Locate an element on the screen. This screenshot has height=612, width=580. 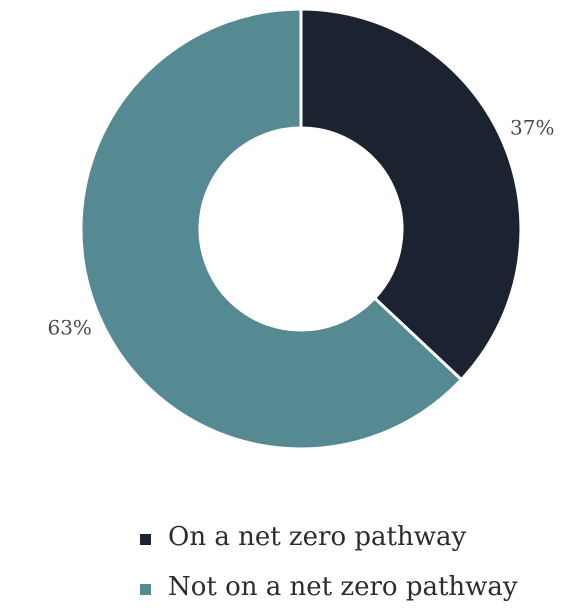
data-label-not-on-pathway: 63% is located at coordinates (69, 328).